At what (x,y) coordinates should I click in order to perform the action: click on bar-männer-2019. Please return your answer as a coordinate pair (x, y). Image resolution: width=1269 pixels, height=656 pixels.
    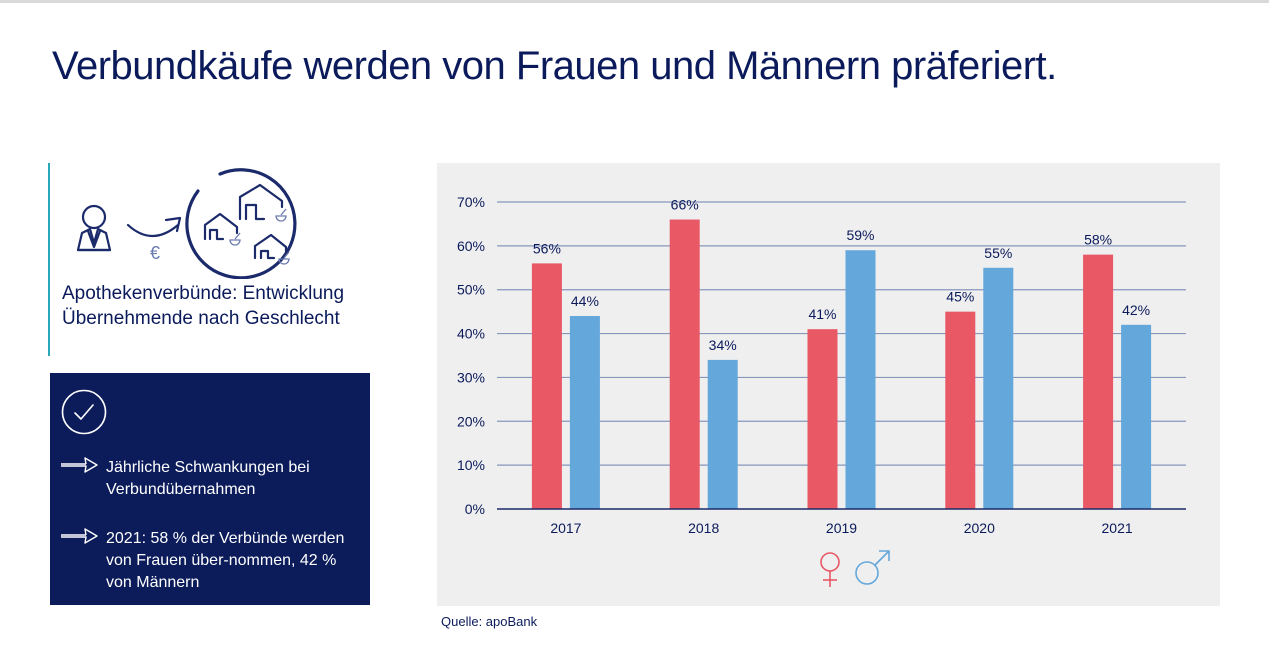
    Looking at the image, I should click on (860, 379).